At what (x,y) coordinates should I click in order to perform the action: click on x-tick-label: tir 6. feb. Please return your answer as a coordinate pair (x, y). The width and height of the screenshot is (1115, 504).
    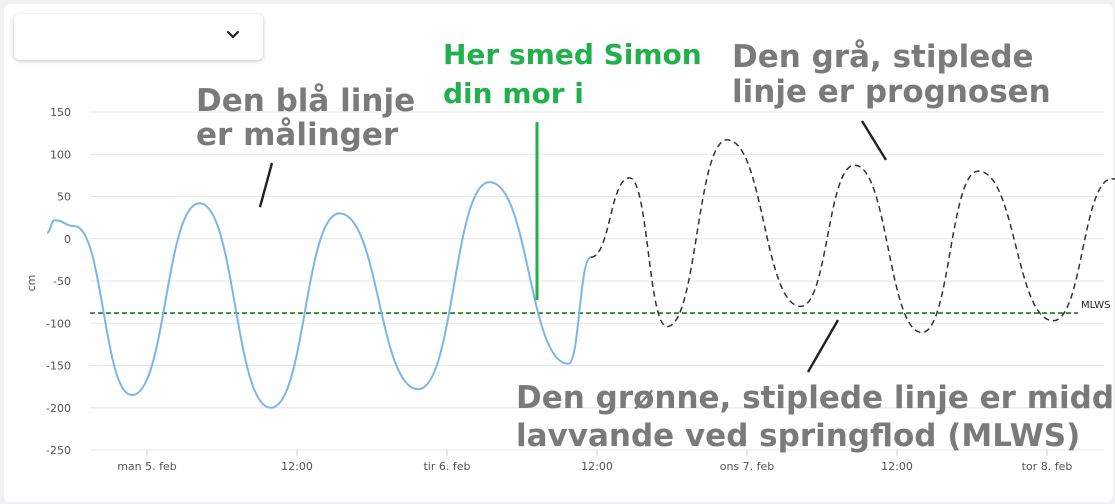
    Looking at the image, I should click on (446, 466).